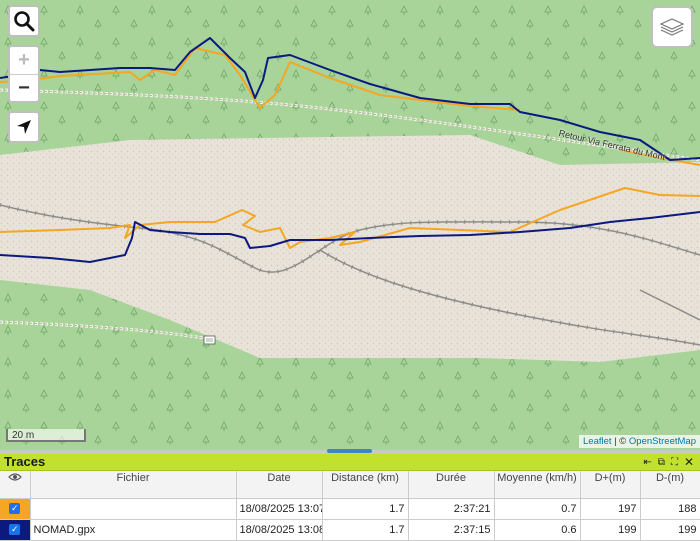 This screenshot has width=700, height=541. Describe the element at coordinates (670, 509) in the screenshot. I see `dminus-cell: 188` at that location.